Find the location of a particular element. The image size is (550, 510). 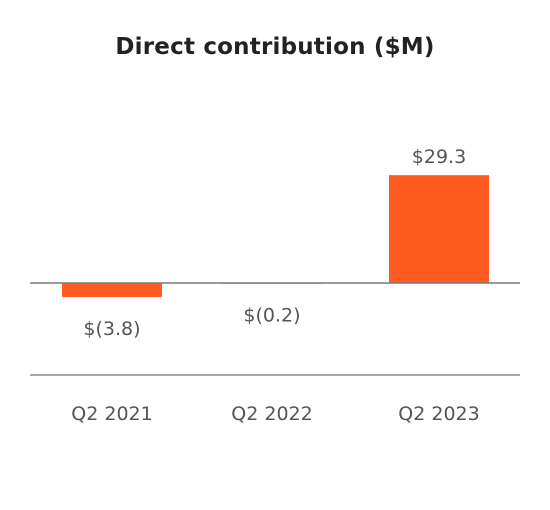

chart-title: Direct contribution ($M) is located at coordinates (275, 47).